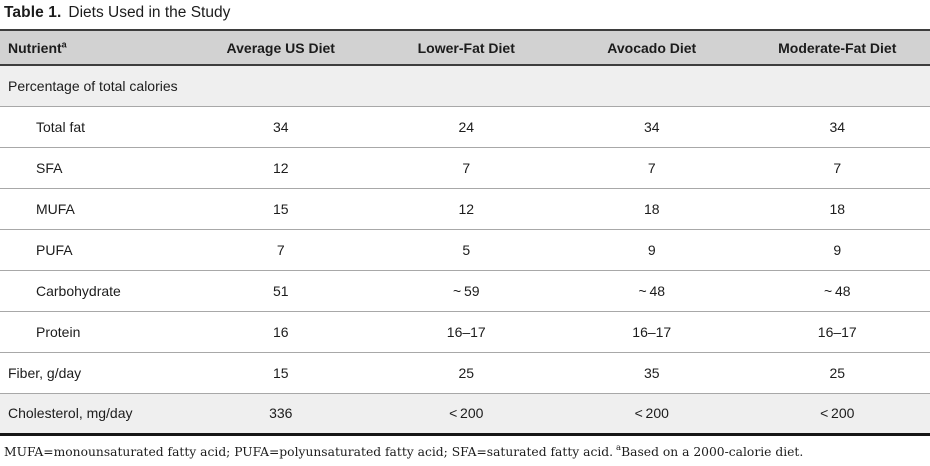  I want to click on row-label: Protein, so click(58, 331).